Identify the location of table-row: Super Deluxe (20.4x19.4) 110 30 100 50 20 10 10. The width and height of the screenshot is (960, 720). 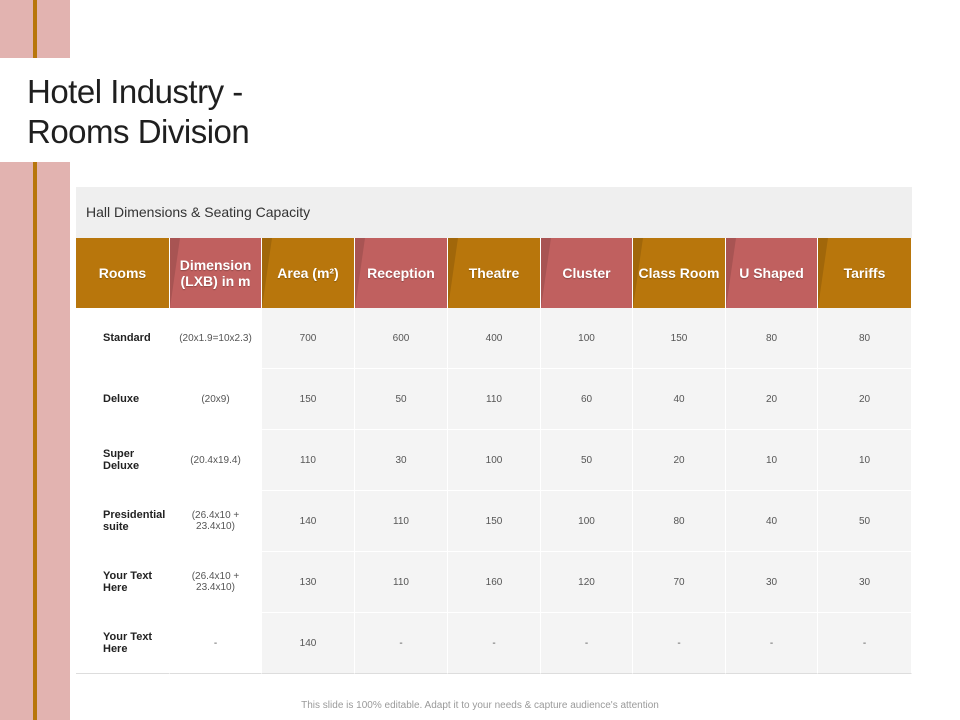
(494, 460).